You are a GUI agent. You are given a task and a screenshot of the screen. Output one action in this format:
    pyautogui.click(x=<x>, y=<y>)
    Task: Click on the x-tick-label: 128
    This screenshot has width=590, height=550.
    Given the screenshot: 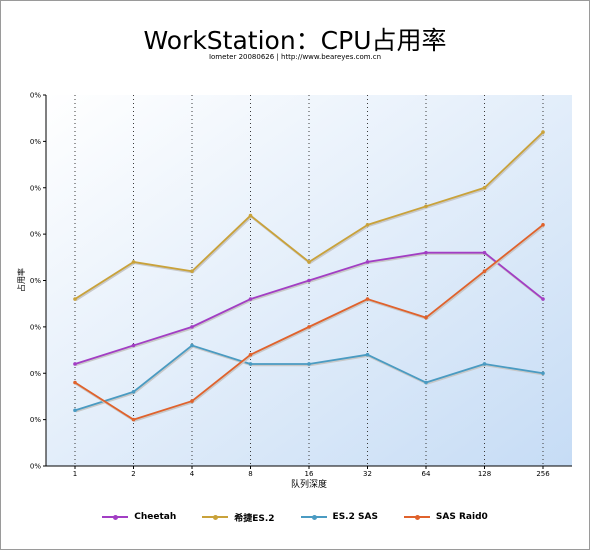 What is the action you would take?
    pyautogui.click(x=484, y=474)
    